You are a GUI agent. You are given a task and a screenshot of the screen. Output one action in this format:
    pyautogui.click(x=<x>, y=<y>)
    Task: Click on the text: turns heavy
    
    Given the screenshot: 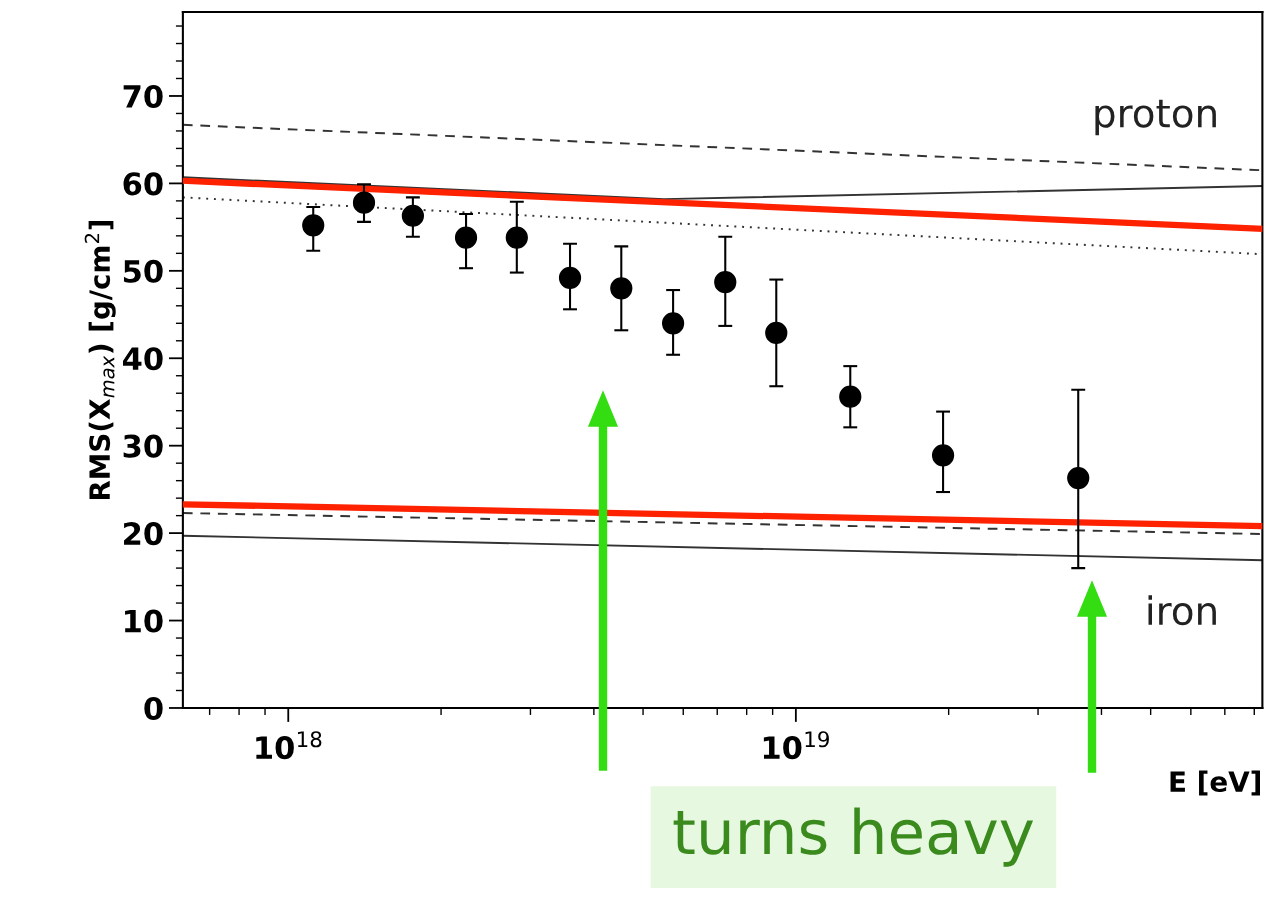 What is the action you would take?
    pyautogui.click(x=853, y=837)
    